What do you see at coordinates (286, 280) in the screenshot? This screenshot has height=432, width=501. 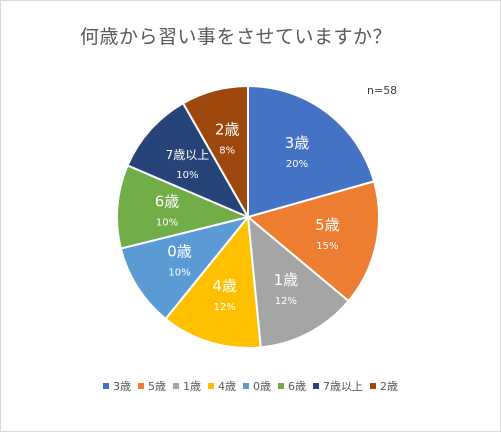 I see `slice-category-label: 1歳` at bounding box center [286, 280].